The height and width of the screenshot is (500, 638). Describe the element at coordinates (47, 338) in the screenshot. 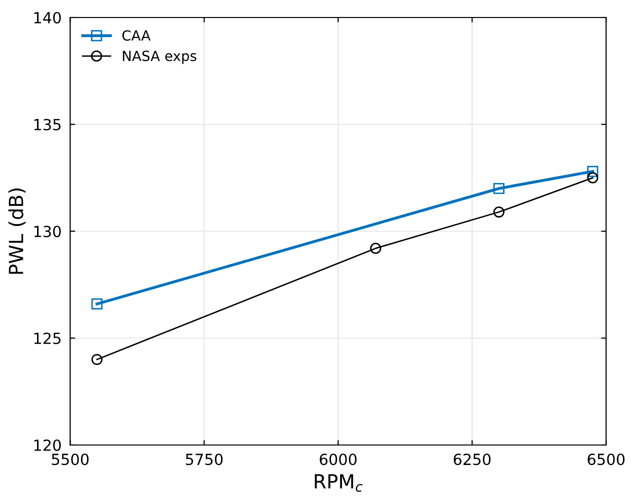

I see `y-tick-label: 125` at that location.